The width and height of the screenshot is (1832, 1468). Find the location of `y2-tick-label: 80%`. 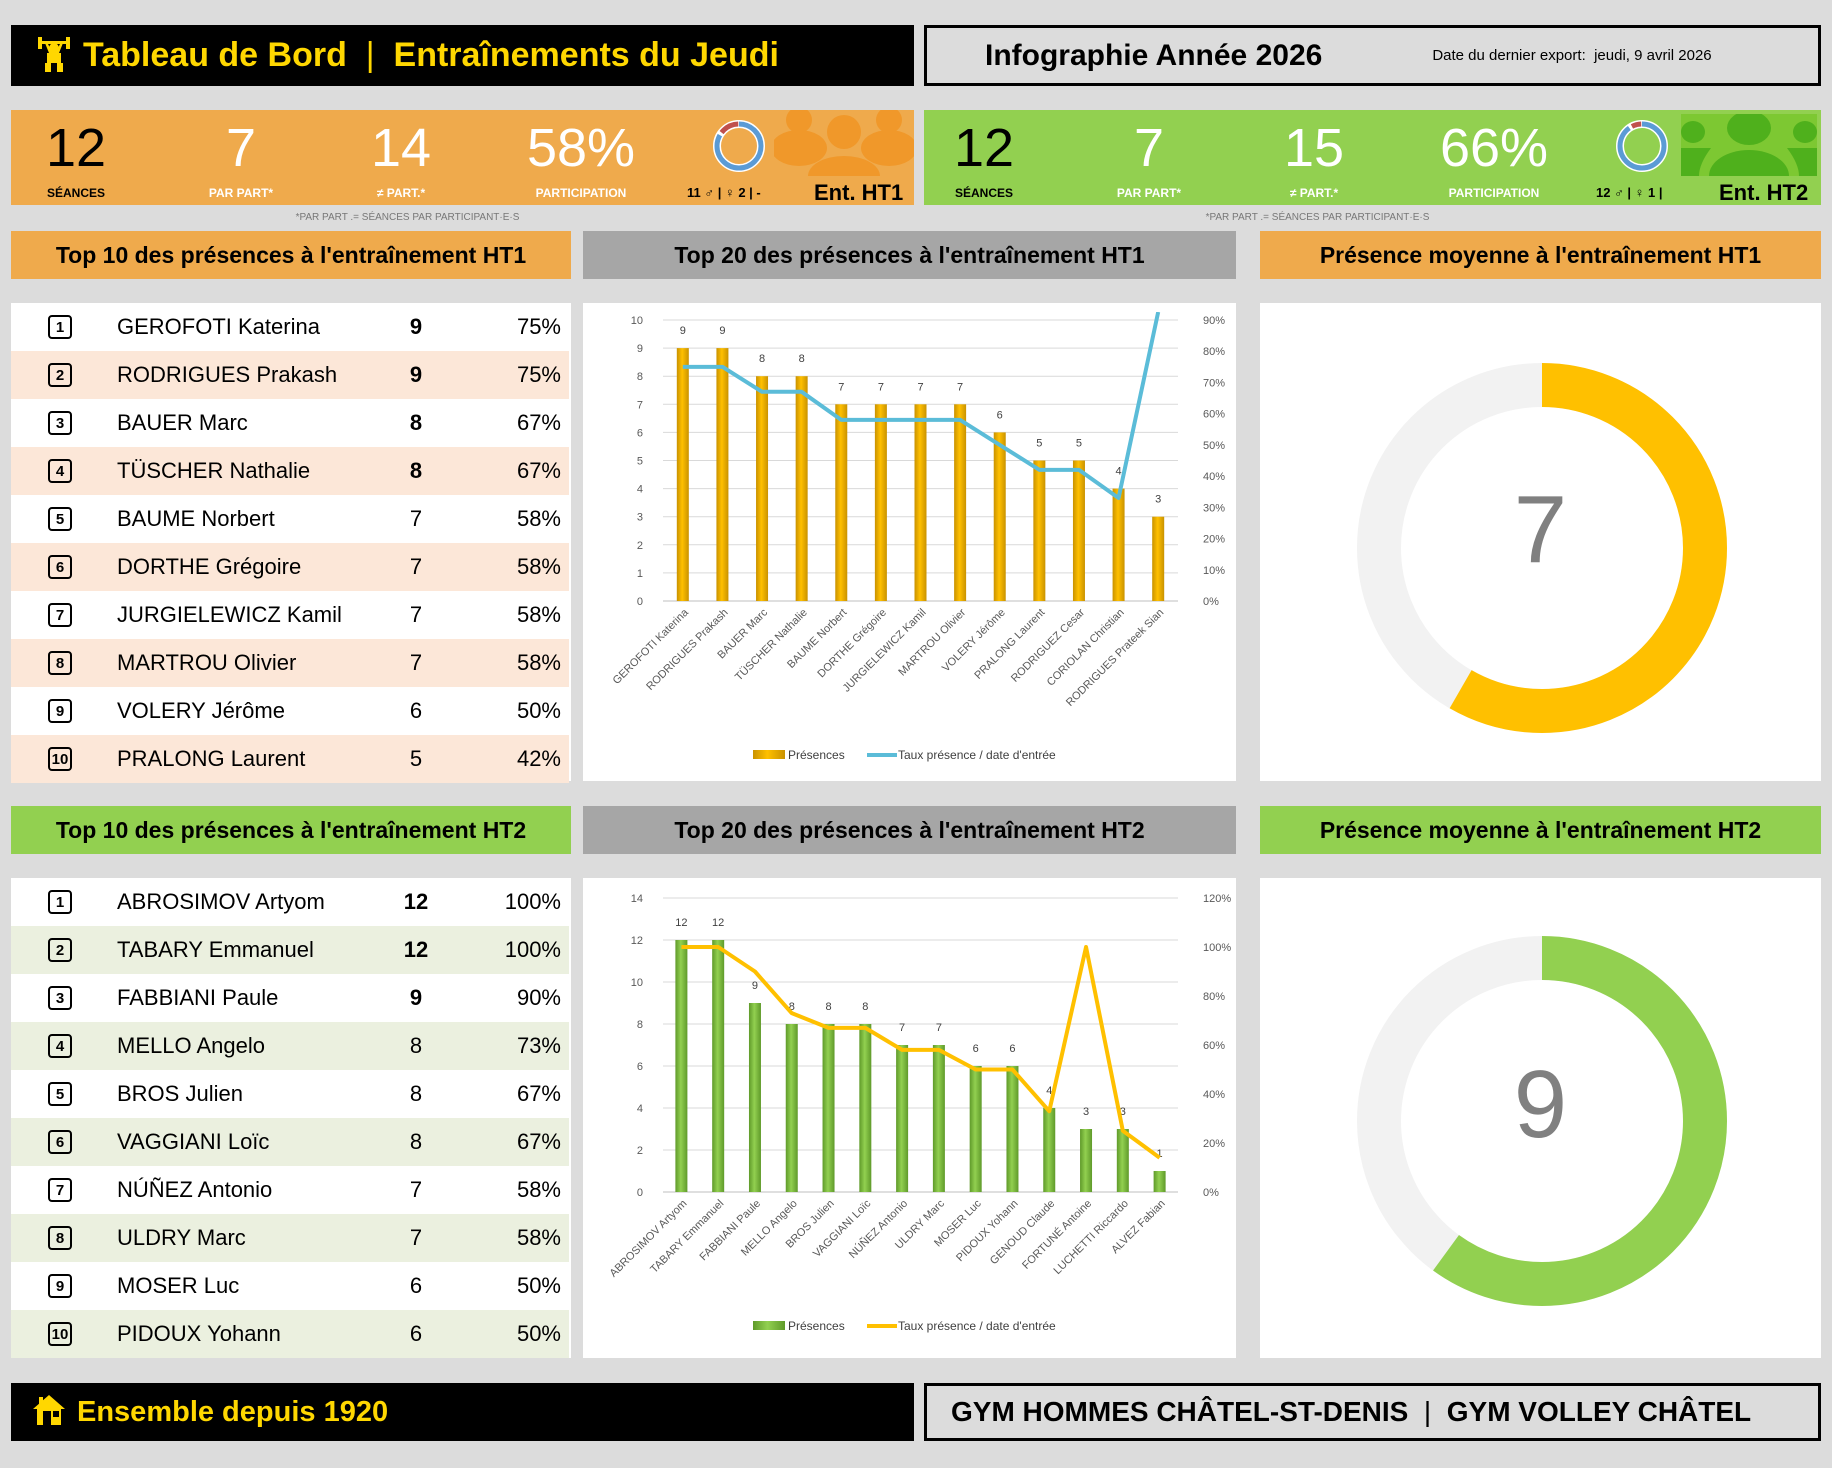

y2-tick-label: 80% is located at coordinates (1214, 352).